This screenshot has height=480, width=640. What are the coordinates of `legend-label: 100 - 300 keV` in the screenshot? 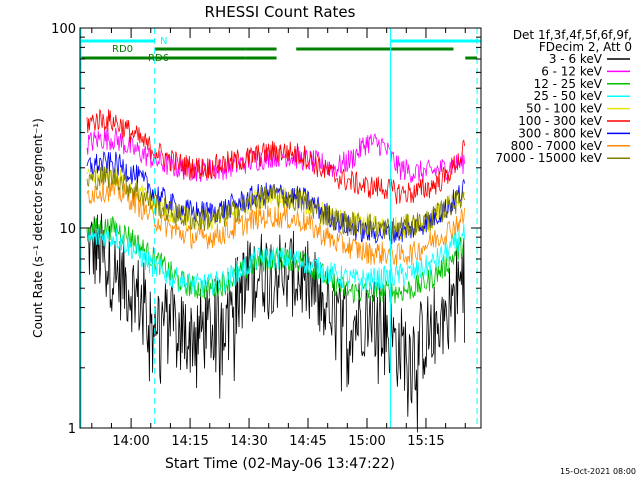 It's located at (560, 121).